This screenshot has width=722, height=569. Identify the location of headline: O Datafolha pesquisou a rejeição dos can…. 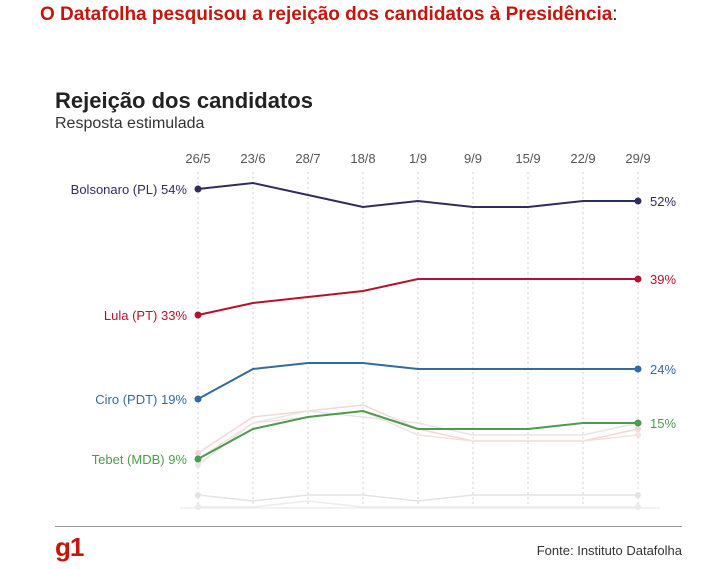
(329, 15).